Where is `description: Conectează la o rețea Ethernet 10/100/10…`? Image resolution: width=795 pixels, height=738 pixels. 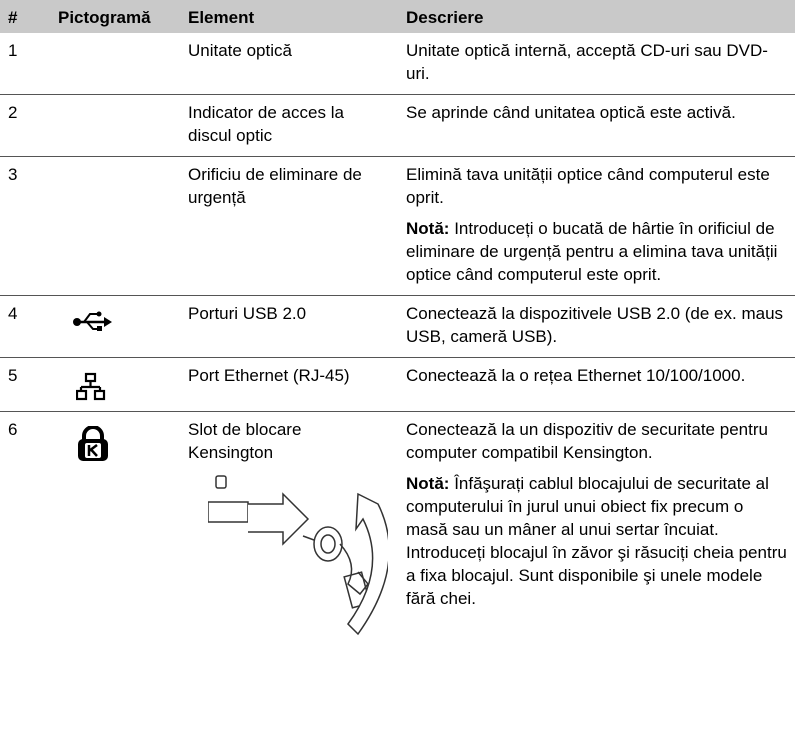
description: Conectează la o rețea Ethernet 10/100/10… is located at coordinates (576, 375).